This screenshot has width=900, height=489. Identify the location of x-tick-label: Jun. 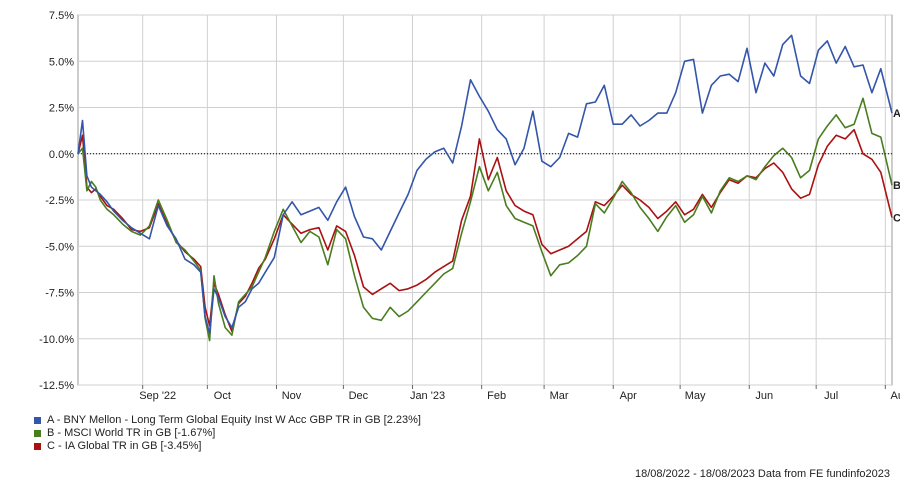
(764, 396).